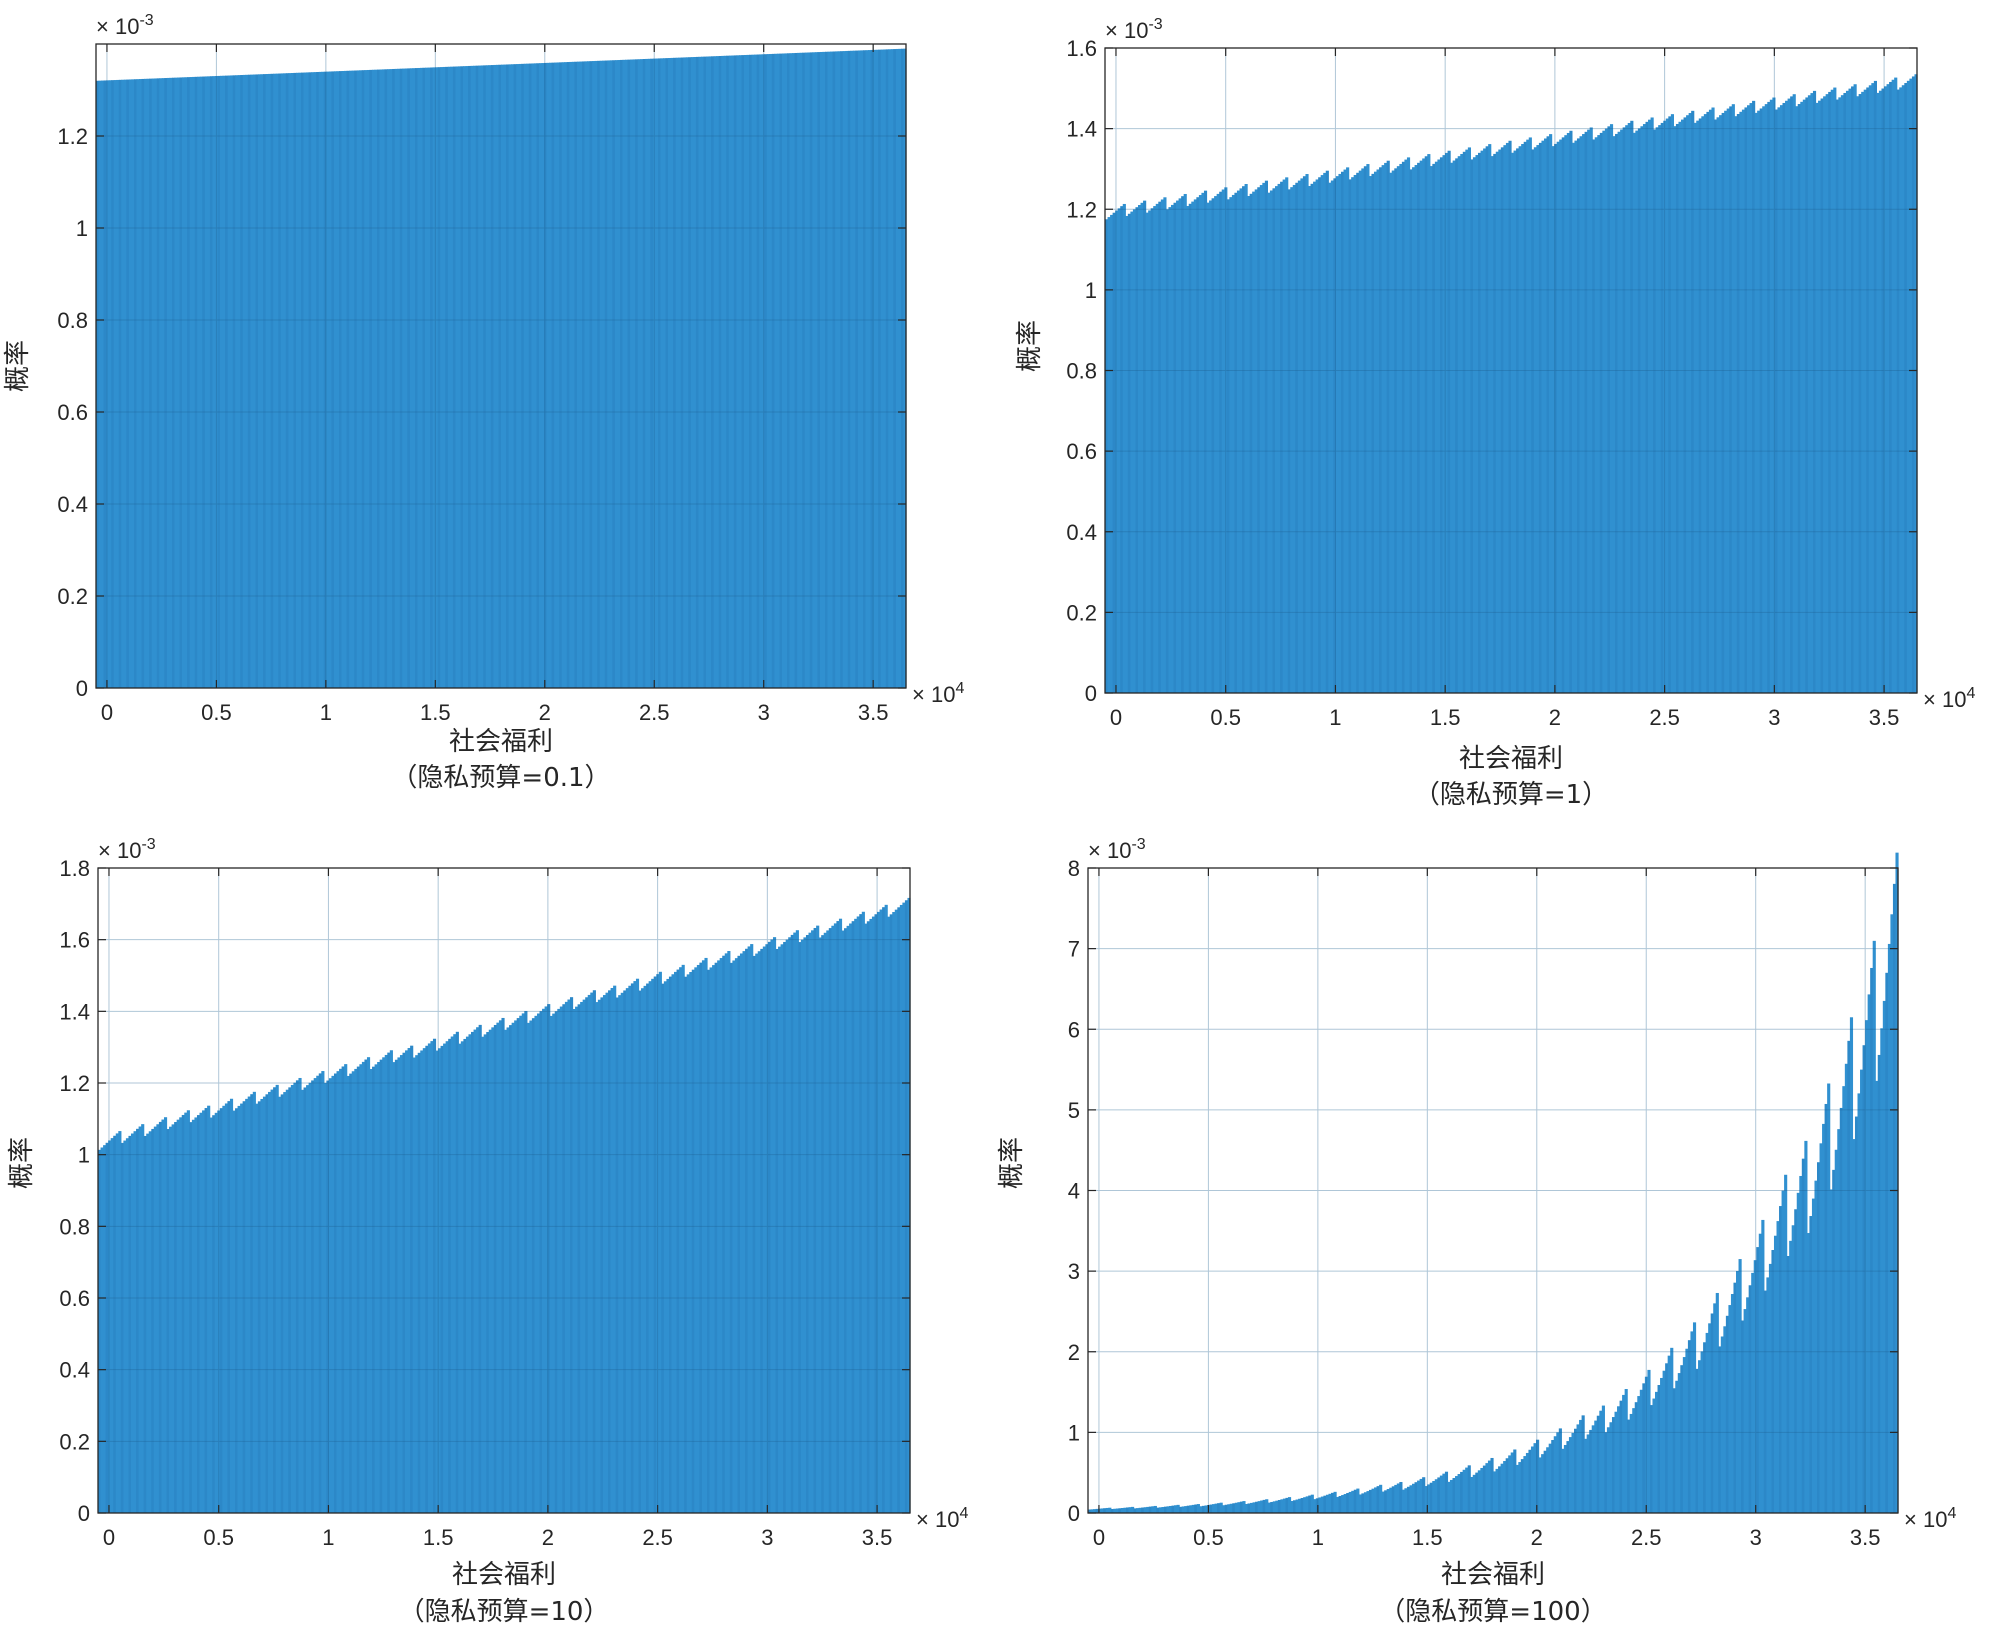 The width and height of the screenshot is (2000, 1640). I want to click on y-tick-label: 1.2, so click(1081, 209).